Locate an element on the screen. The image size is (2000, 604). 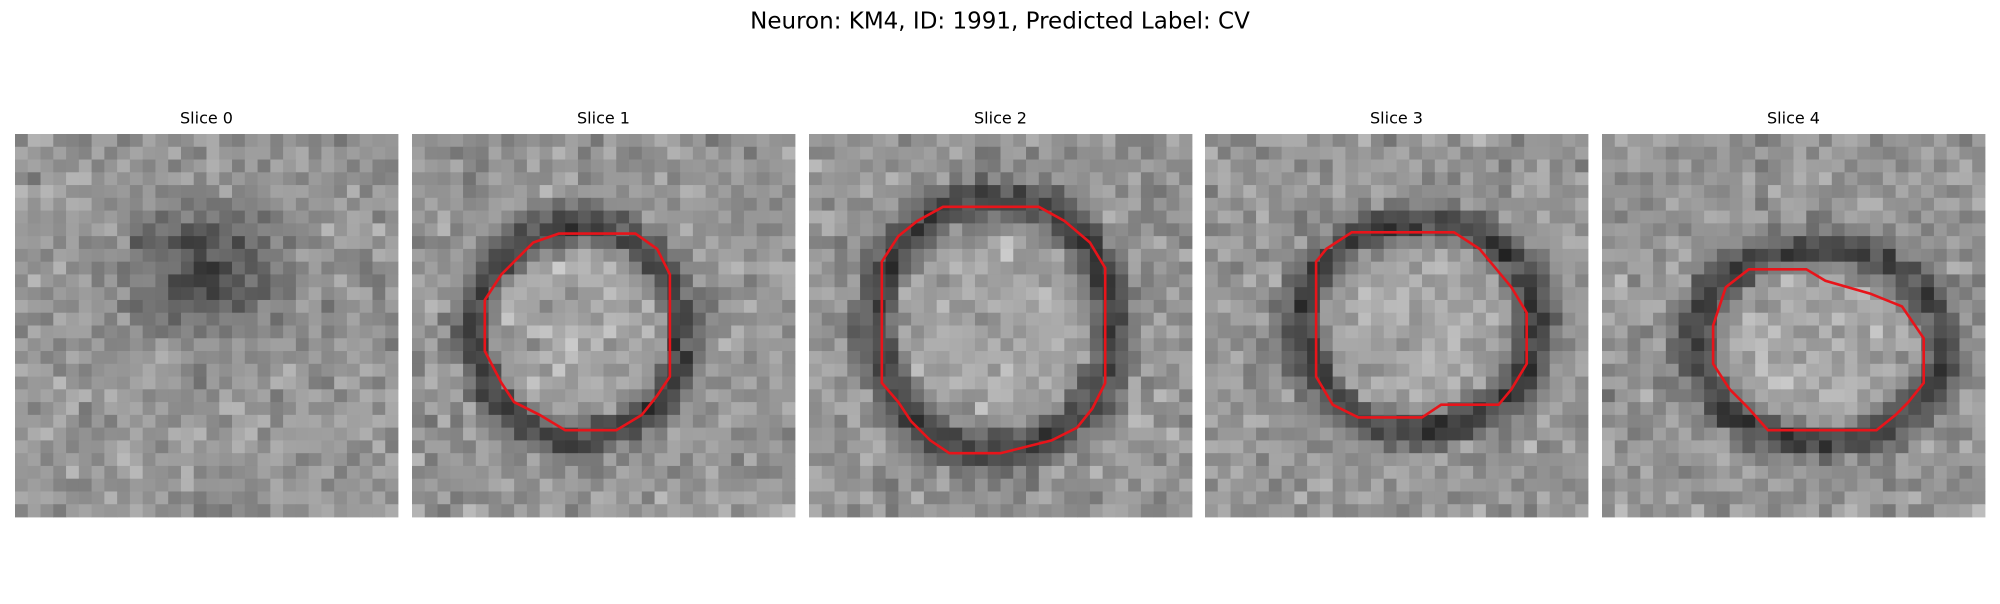
segmentation-contour is located at coordinates (993, 330).